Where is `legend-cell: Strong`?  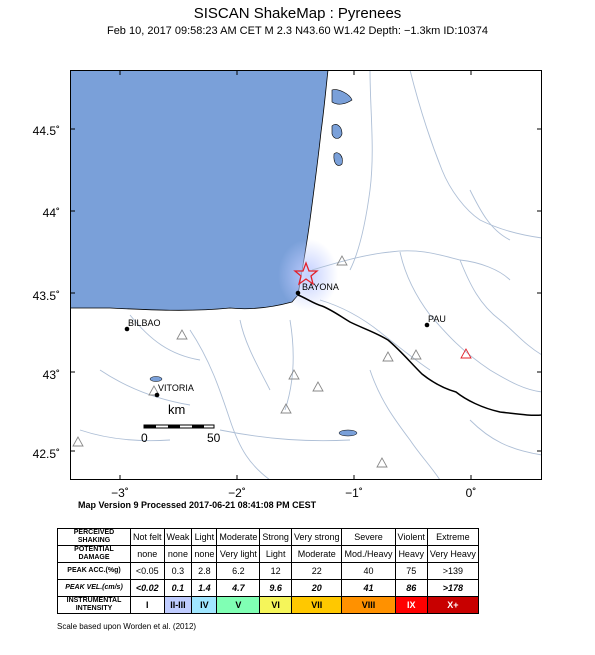
legend-cell: Strong is located at coordinates (275, 537).